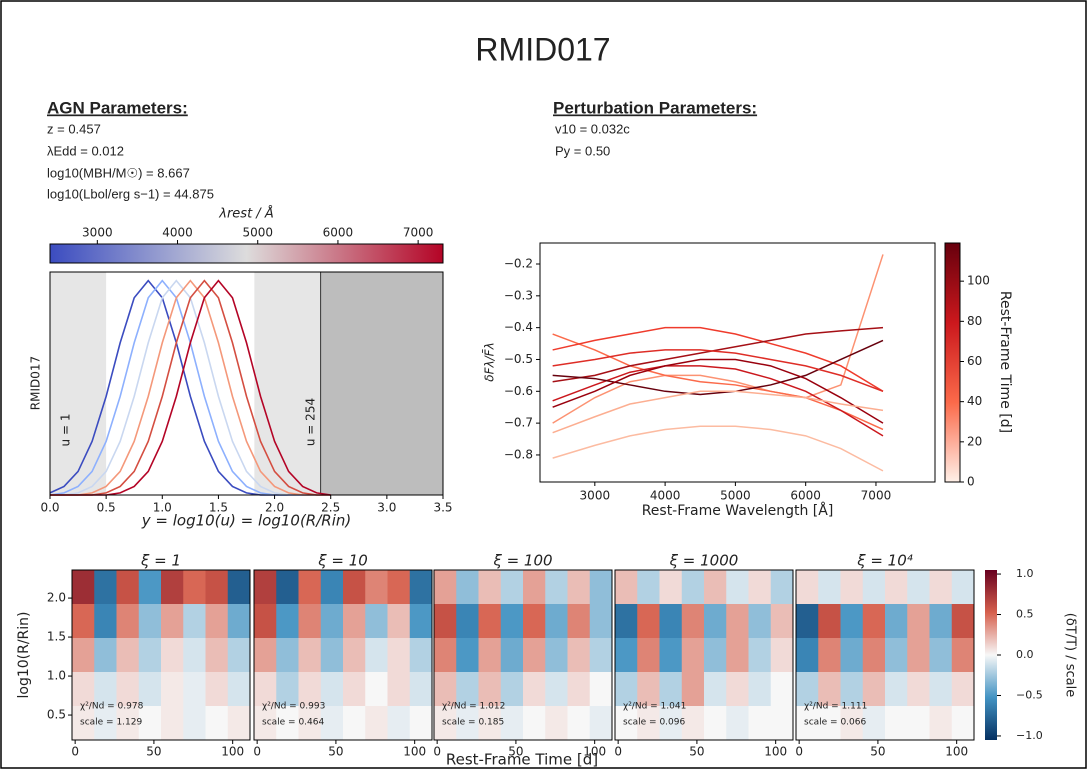  I want to click on colorbar-label: λrest / Å, so click(245, 214).